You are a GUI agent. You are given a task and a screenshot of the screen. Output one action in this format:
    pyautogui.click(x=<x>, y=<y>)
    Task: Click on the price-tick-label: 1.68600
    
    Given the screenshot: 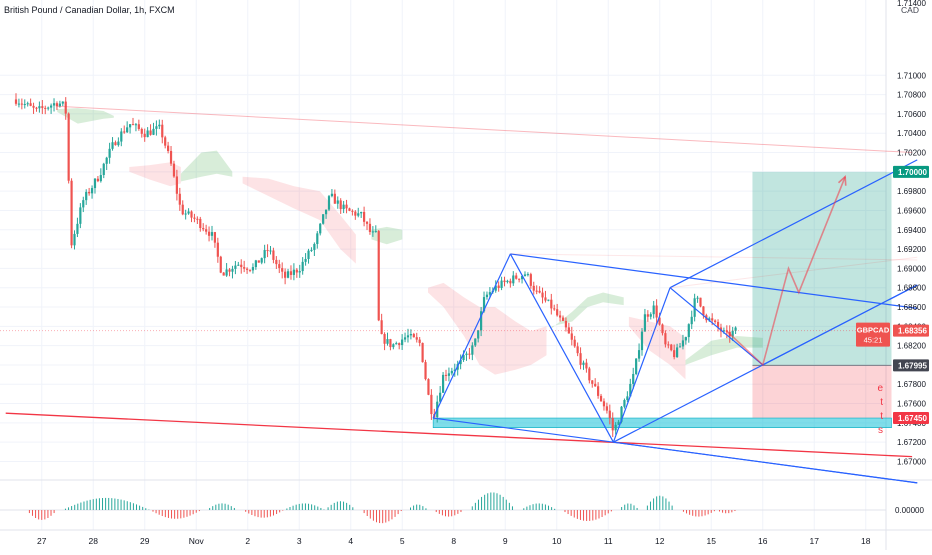 What is the action you would take?
    pyautogui.click(x=911, y=307)
    